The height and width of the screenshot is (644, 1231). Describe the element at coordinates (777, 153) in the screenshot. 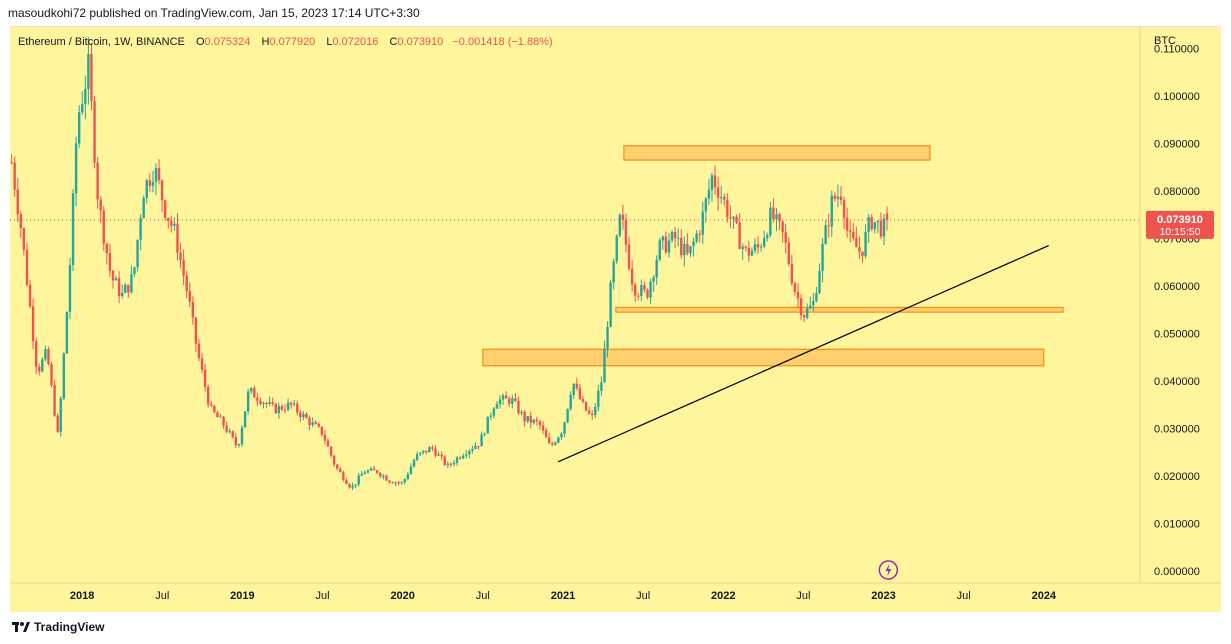

I see `support-resistance-zone` at that location.